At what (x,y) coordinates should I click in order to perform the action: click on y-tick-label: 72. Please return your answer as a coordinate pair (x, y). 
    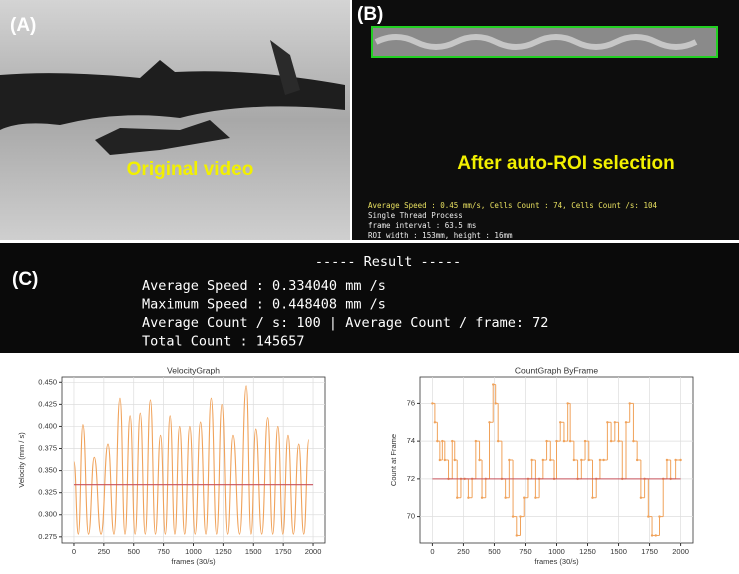
    Looking at the image, I should click on (411, 478).